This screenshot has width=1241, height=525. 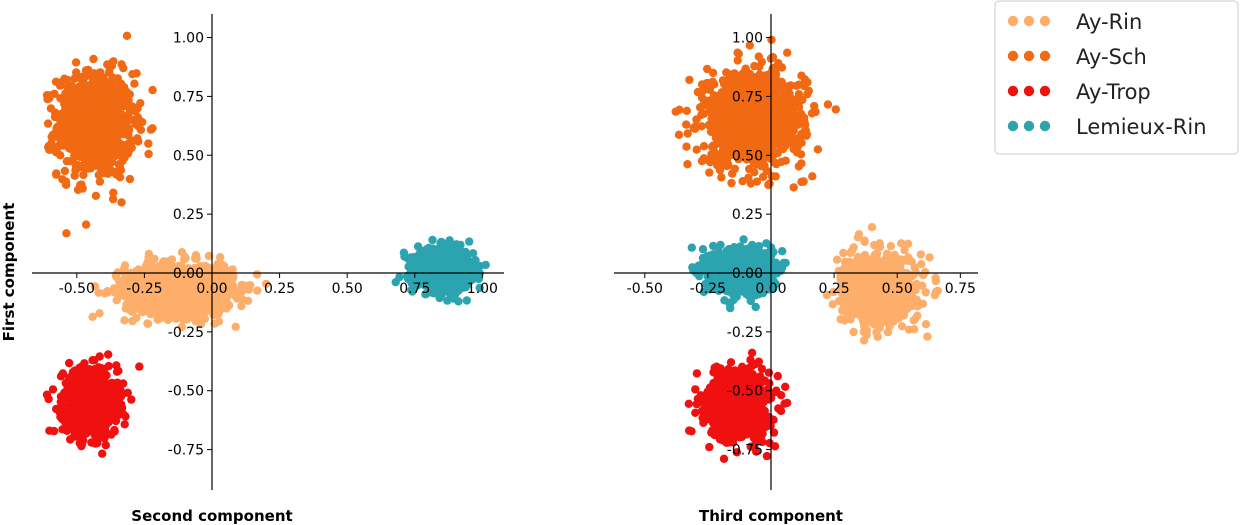 What do you see at coordinates (188, 97) in the screenshot?
I see `y-tick-label: 0.75` at bounding box center [188, 97].